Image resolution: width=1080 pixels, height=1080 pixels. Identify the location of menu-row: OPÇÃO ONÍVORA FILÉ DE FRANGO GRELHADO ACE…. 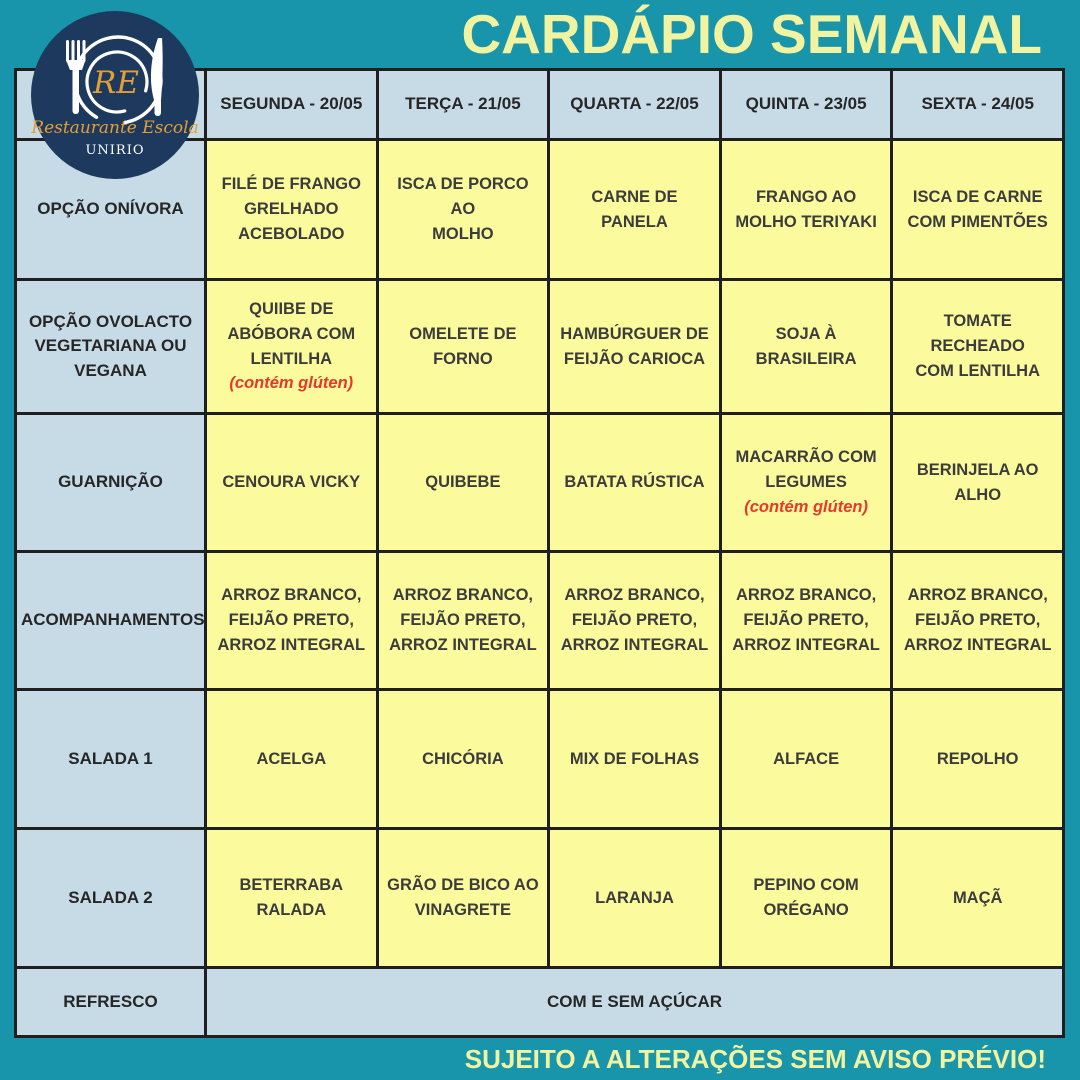
(539, 209).